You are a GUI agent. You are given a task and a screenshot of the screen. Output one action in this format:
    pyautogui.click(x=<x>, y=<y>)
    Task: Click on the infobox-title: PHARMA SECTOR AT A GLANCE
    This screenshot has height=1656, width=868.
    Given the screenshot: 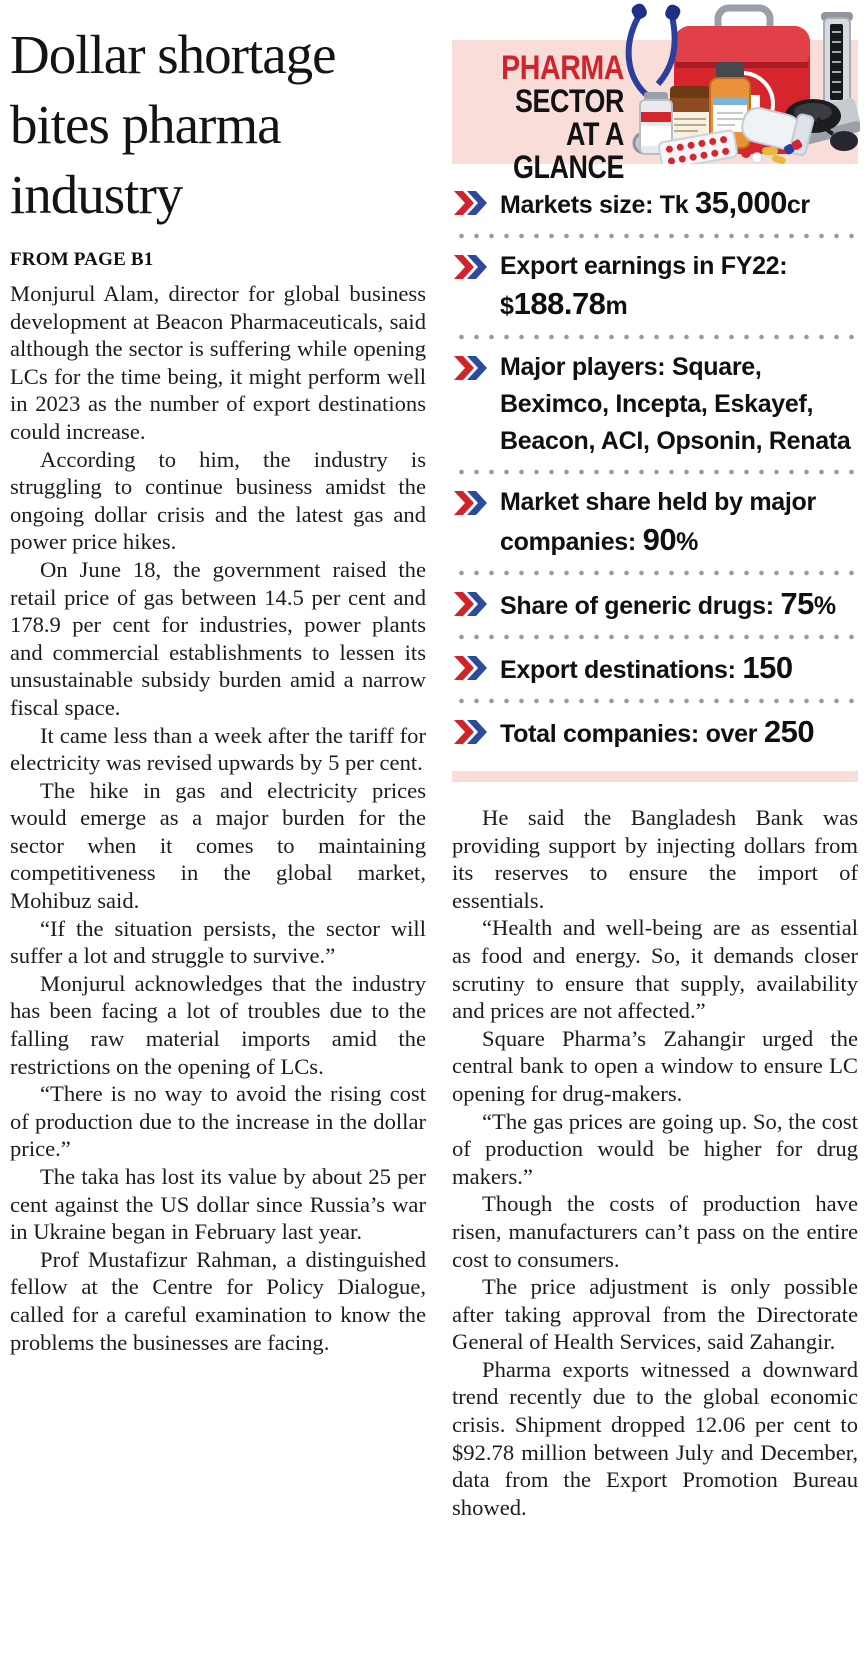 What is the action you would take?
    pyautogui.click(x=538, y=117)
    